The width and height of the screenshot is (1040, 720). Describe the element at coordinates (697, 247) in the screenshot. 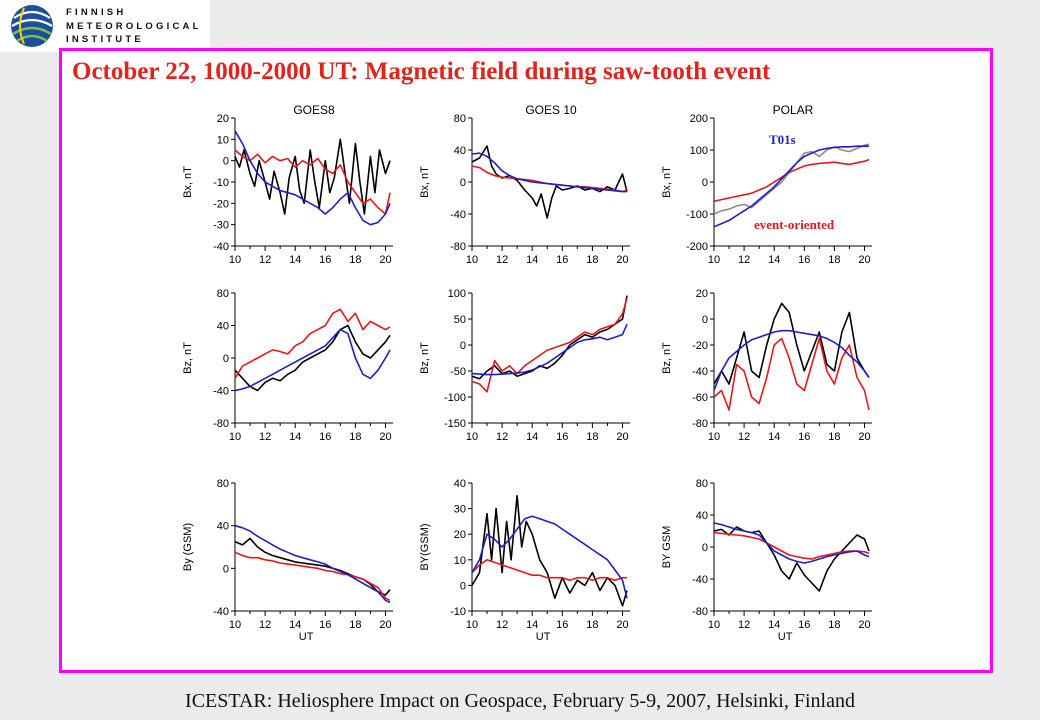

I see `y-tick-label: -200` at that location.